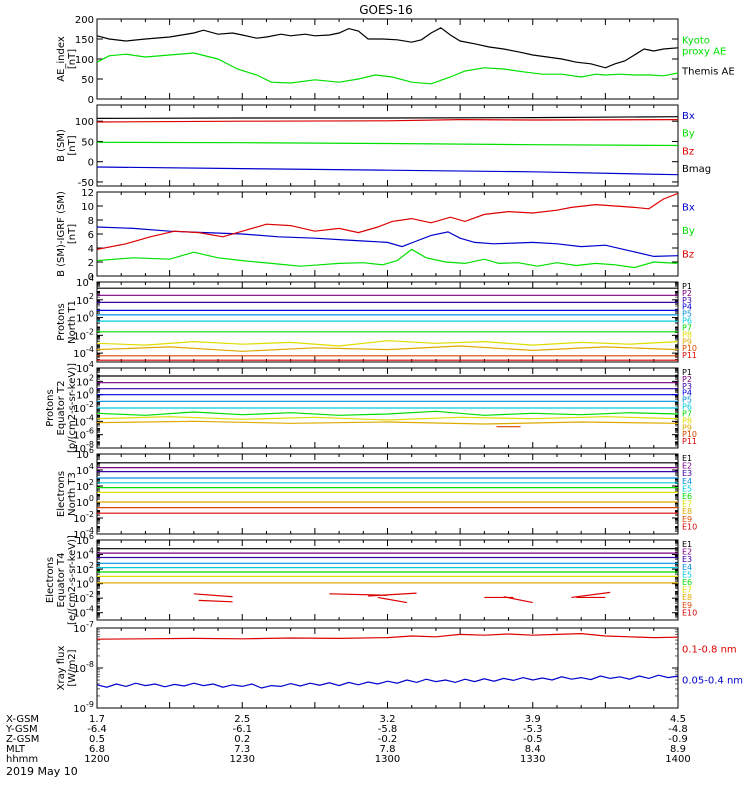 The height and width of the screenshot is (800, 750). I want to click on y-axis-label: [p/(cm2-s-sr-keV)], so click(72, 408).